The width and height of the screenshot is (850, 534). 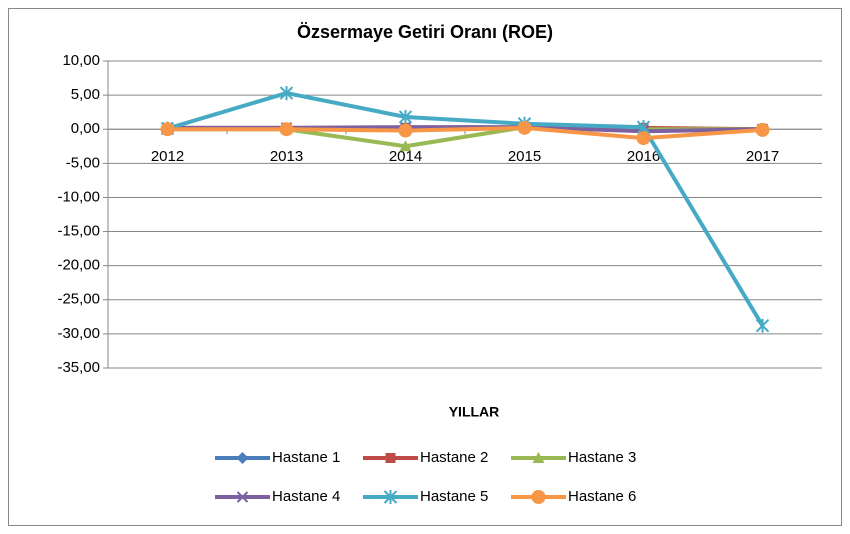 What do you see at coordinates (78, 333) in the screenshot?
I see `y-tick-label: -30,00` at bounding box center [78, 333].